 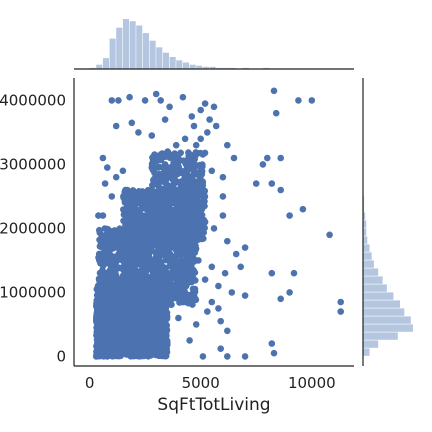 What do you see at coordinates (213, 405) in the screenshot?
I see `x-axis-label: SqFtTotLiving` at bounding box center [213, 405].